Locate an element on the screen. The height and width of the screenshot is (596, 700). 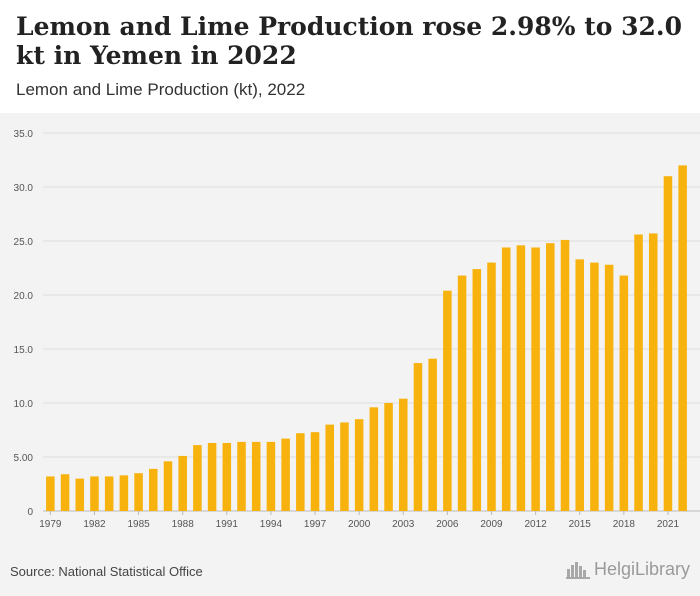
x-tick-label: 2015 is located at coordinates (580, 524).